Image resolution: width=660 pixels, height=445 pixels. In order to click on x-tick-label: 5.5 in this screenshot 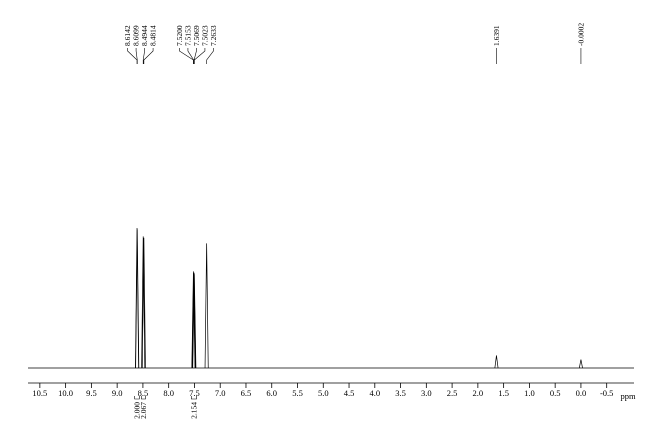, I will do `click(297, 393)`.